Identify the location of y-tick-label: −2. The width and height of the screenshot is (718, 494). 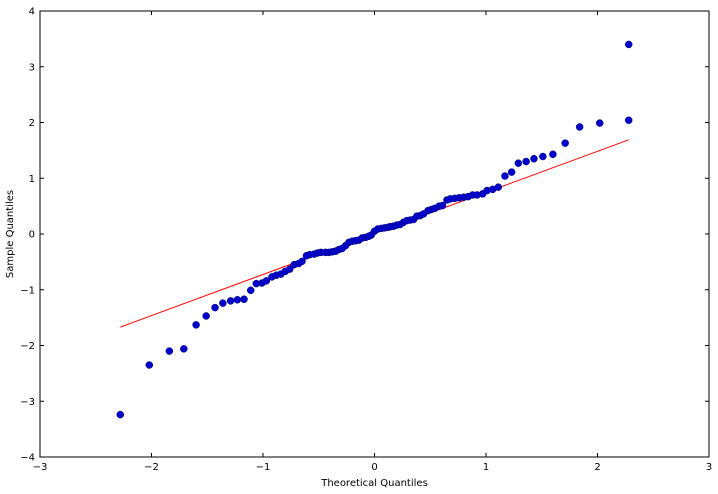
(27, 346).